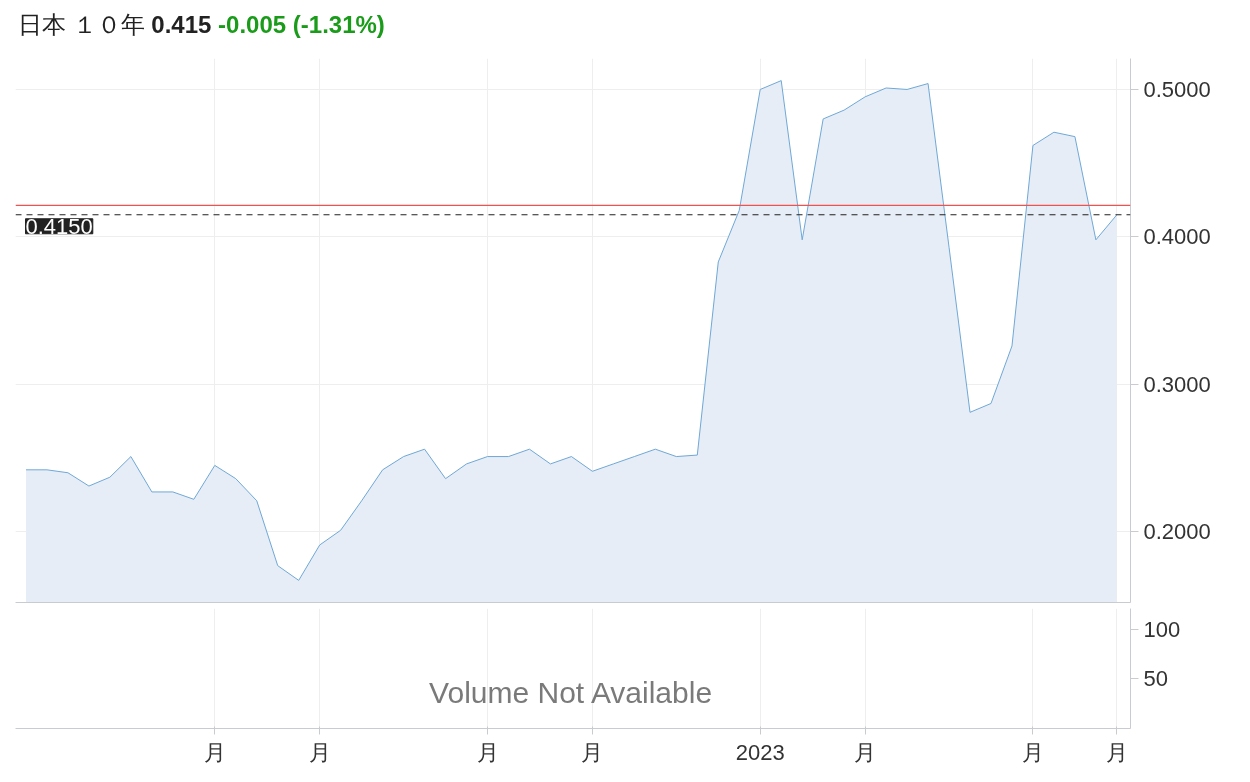  What do you see at coordinates (81, 24) in the screenshot?
I see `chart-title: 日本 １０年` at bounding box center [81, 24].